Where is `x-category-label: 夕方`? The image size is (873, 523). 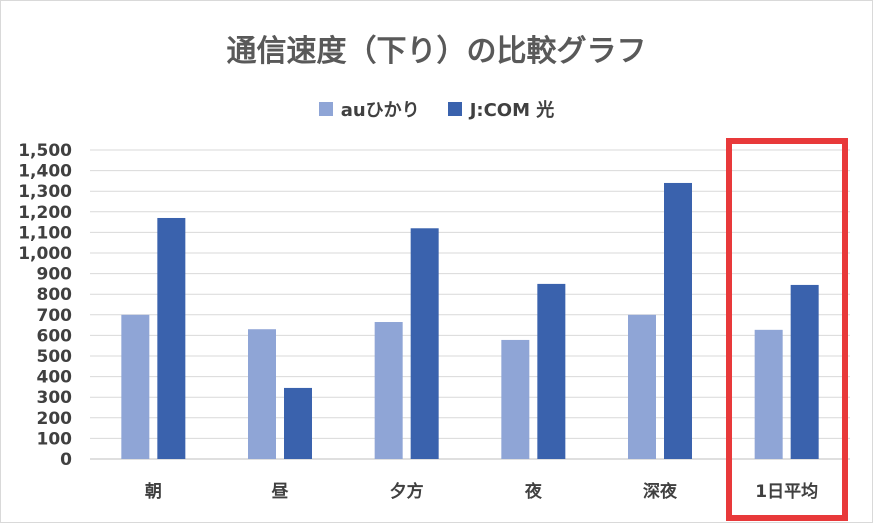 x-category-label: 夕方 is located at coordinates (407, 491).